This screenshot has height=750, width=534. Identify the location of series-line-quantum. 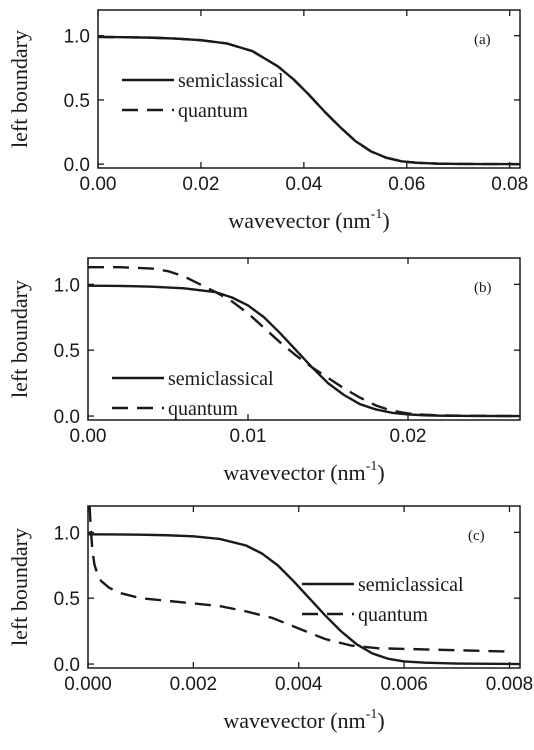
(309, 100).